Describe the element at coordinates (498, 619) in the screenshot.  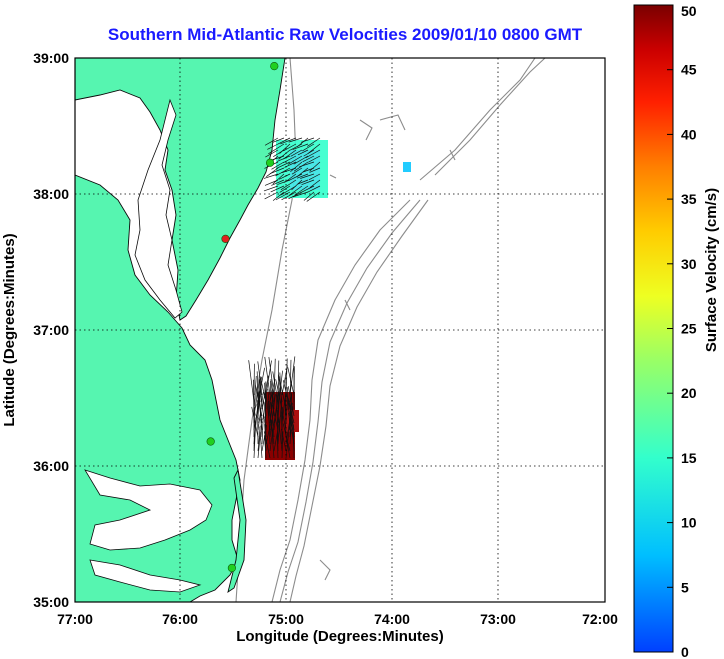
I see `x-tick-label: 73:00` at that location.